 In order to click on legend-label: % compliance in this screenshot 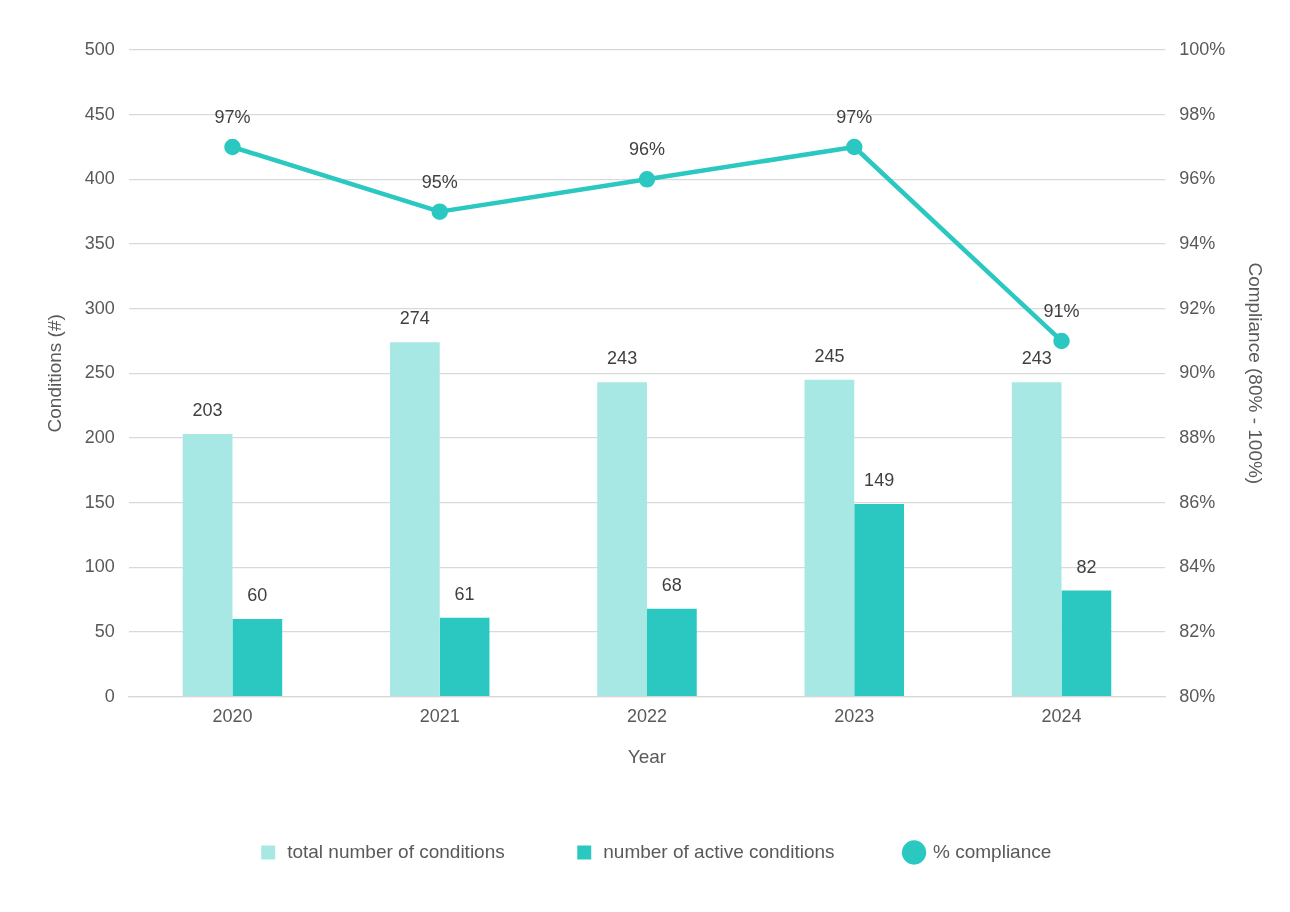, I will do `click(992, 851)`.